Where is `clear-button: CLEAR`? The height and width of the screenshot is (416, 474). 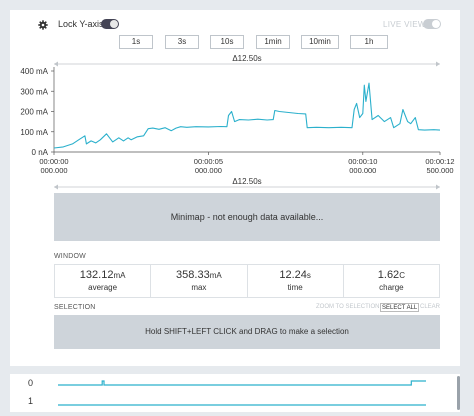
clear-button: CLEAR is located at coordinates (430, 307).